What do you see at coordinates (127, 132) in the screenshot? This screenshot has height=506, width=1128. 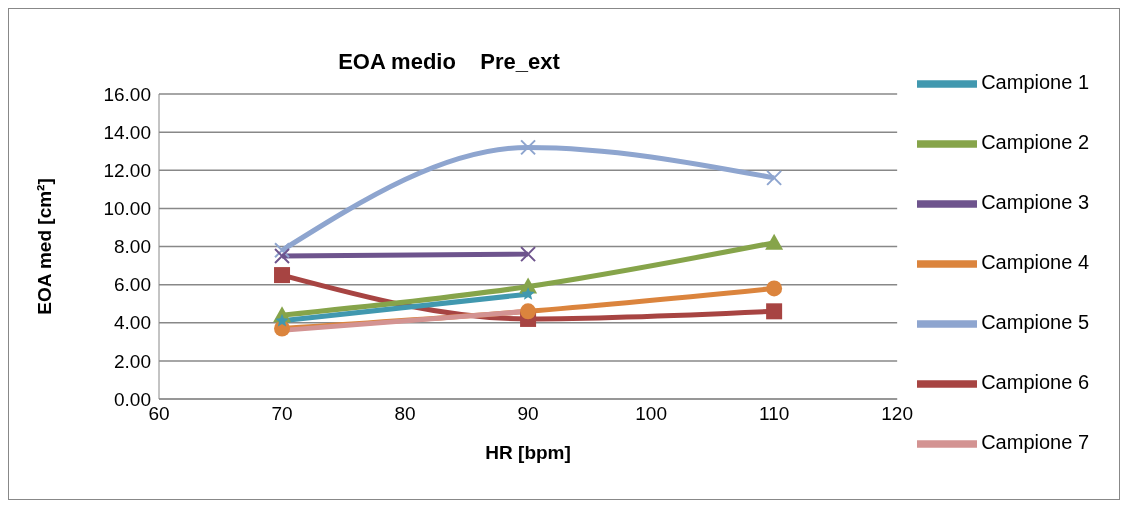 I see `y-tick-label: 14.00` at bounding box center [127, 132].